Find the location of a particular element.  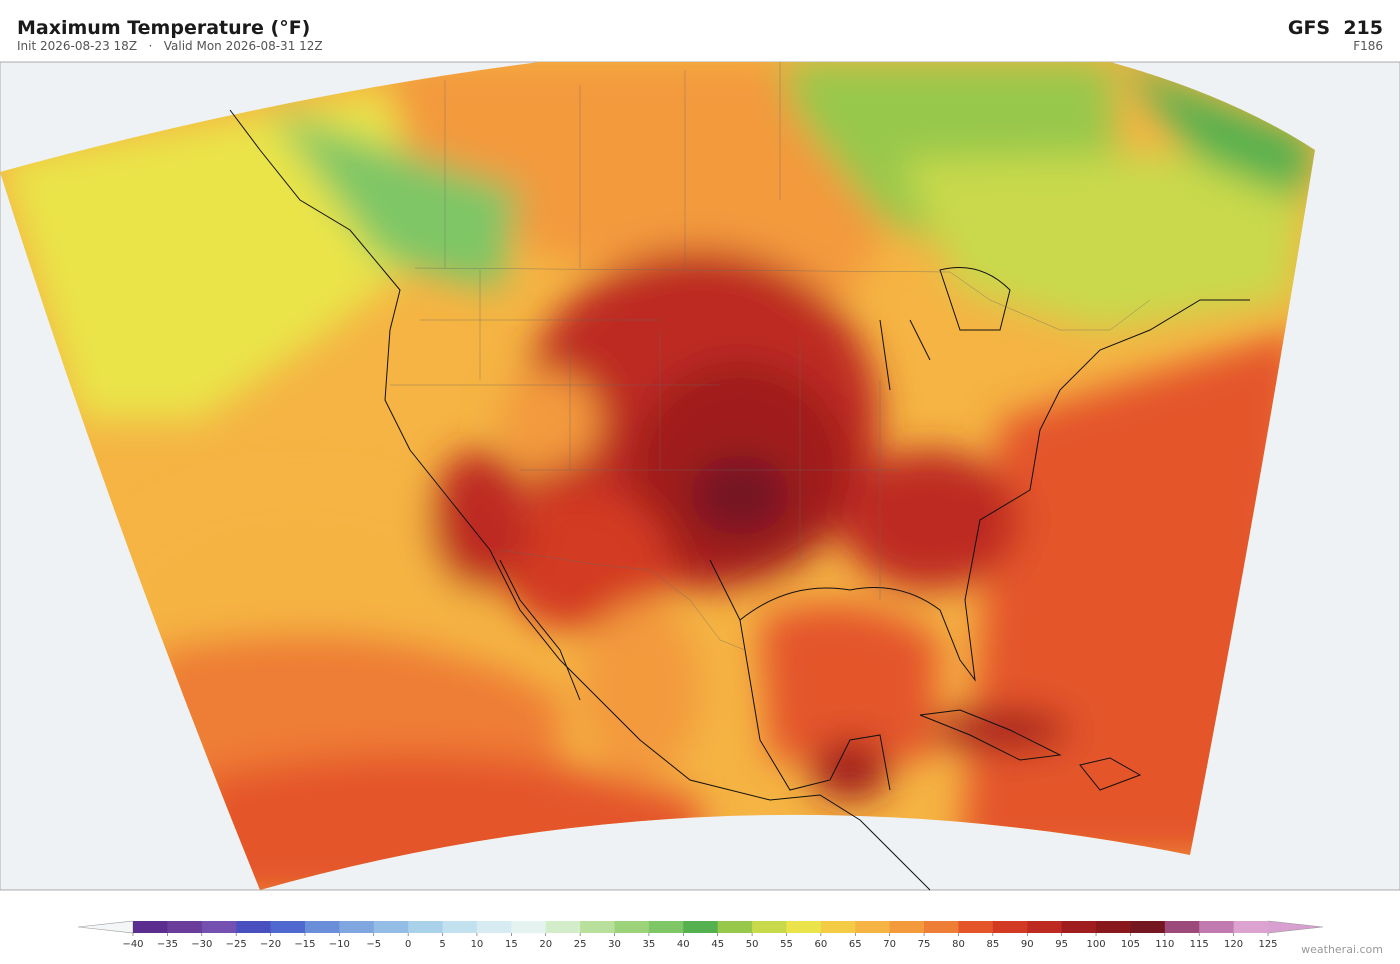

model: GFS 215 is located at coordinates (1335, 28).